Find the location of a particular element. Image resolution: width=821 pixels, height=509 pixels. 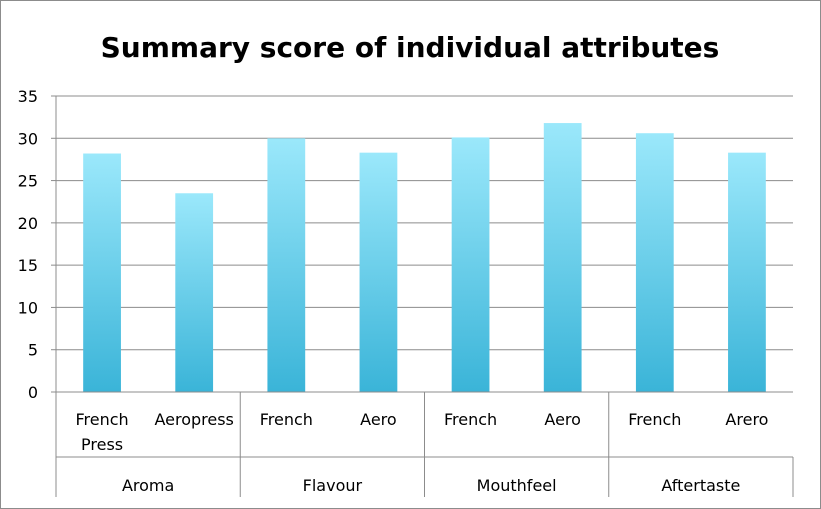

y-tick-label: 5 is located at coordinates (33, 350).